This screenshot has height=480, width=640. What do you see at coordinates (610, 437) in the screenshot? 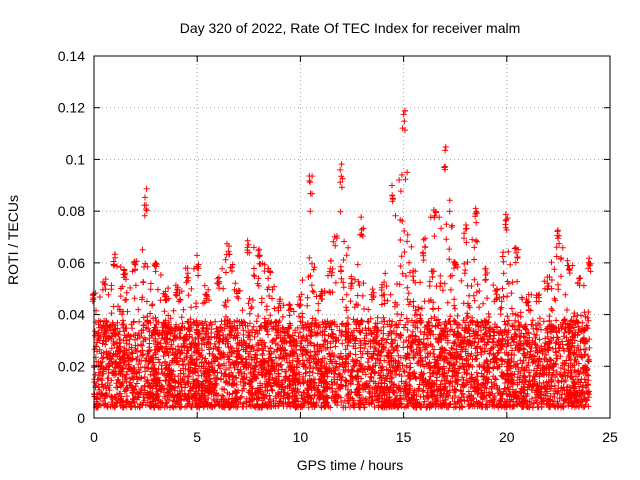
I see `x-tick-label: 25` at bounding box center [610, 437].